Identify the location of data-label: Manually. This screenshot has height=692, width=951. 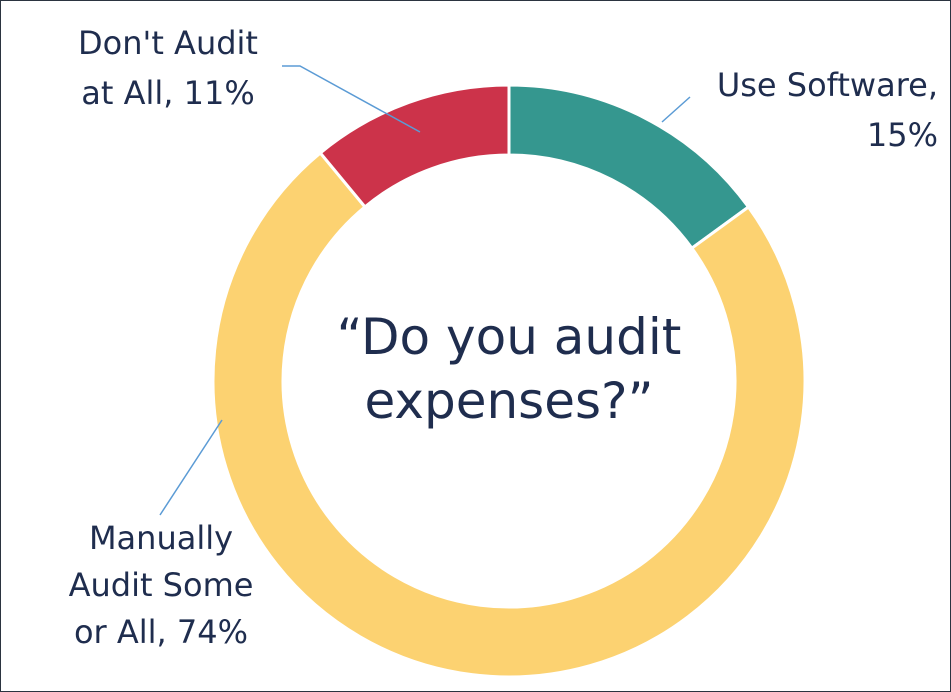
(161, 538).